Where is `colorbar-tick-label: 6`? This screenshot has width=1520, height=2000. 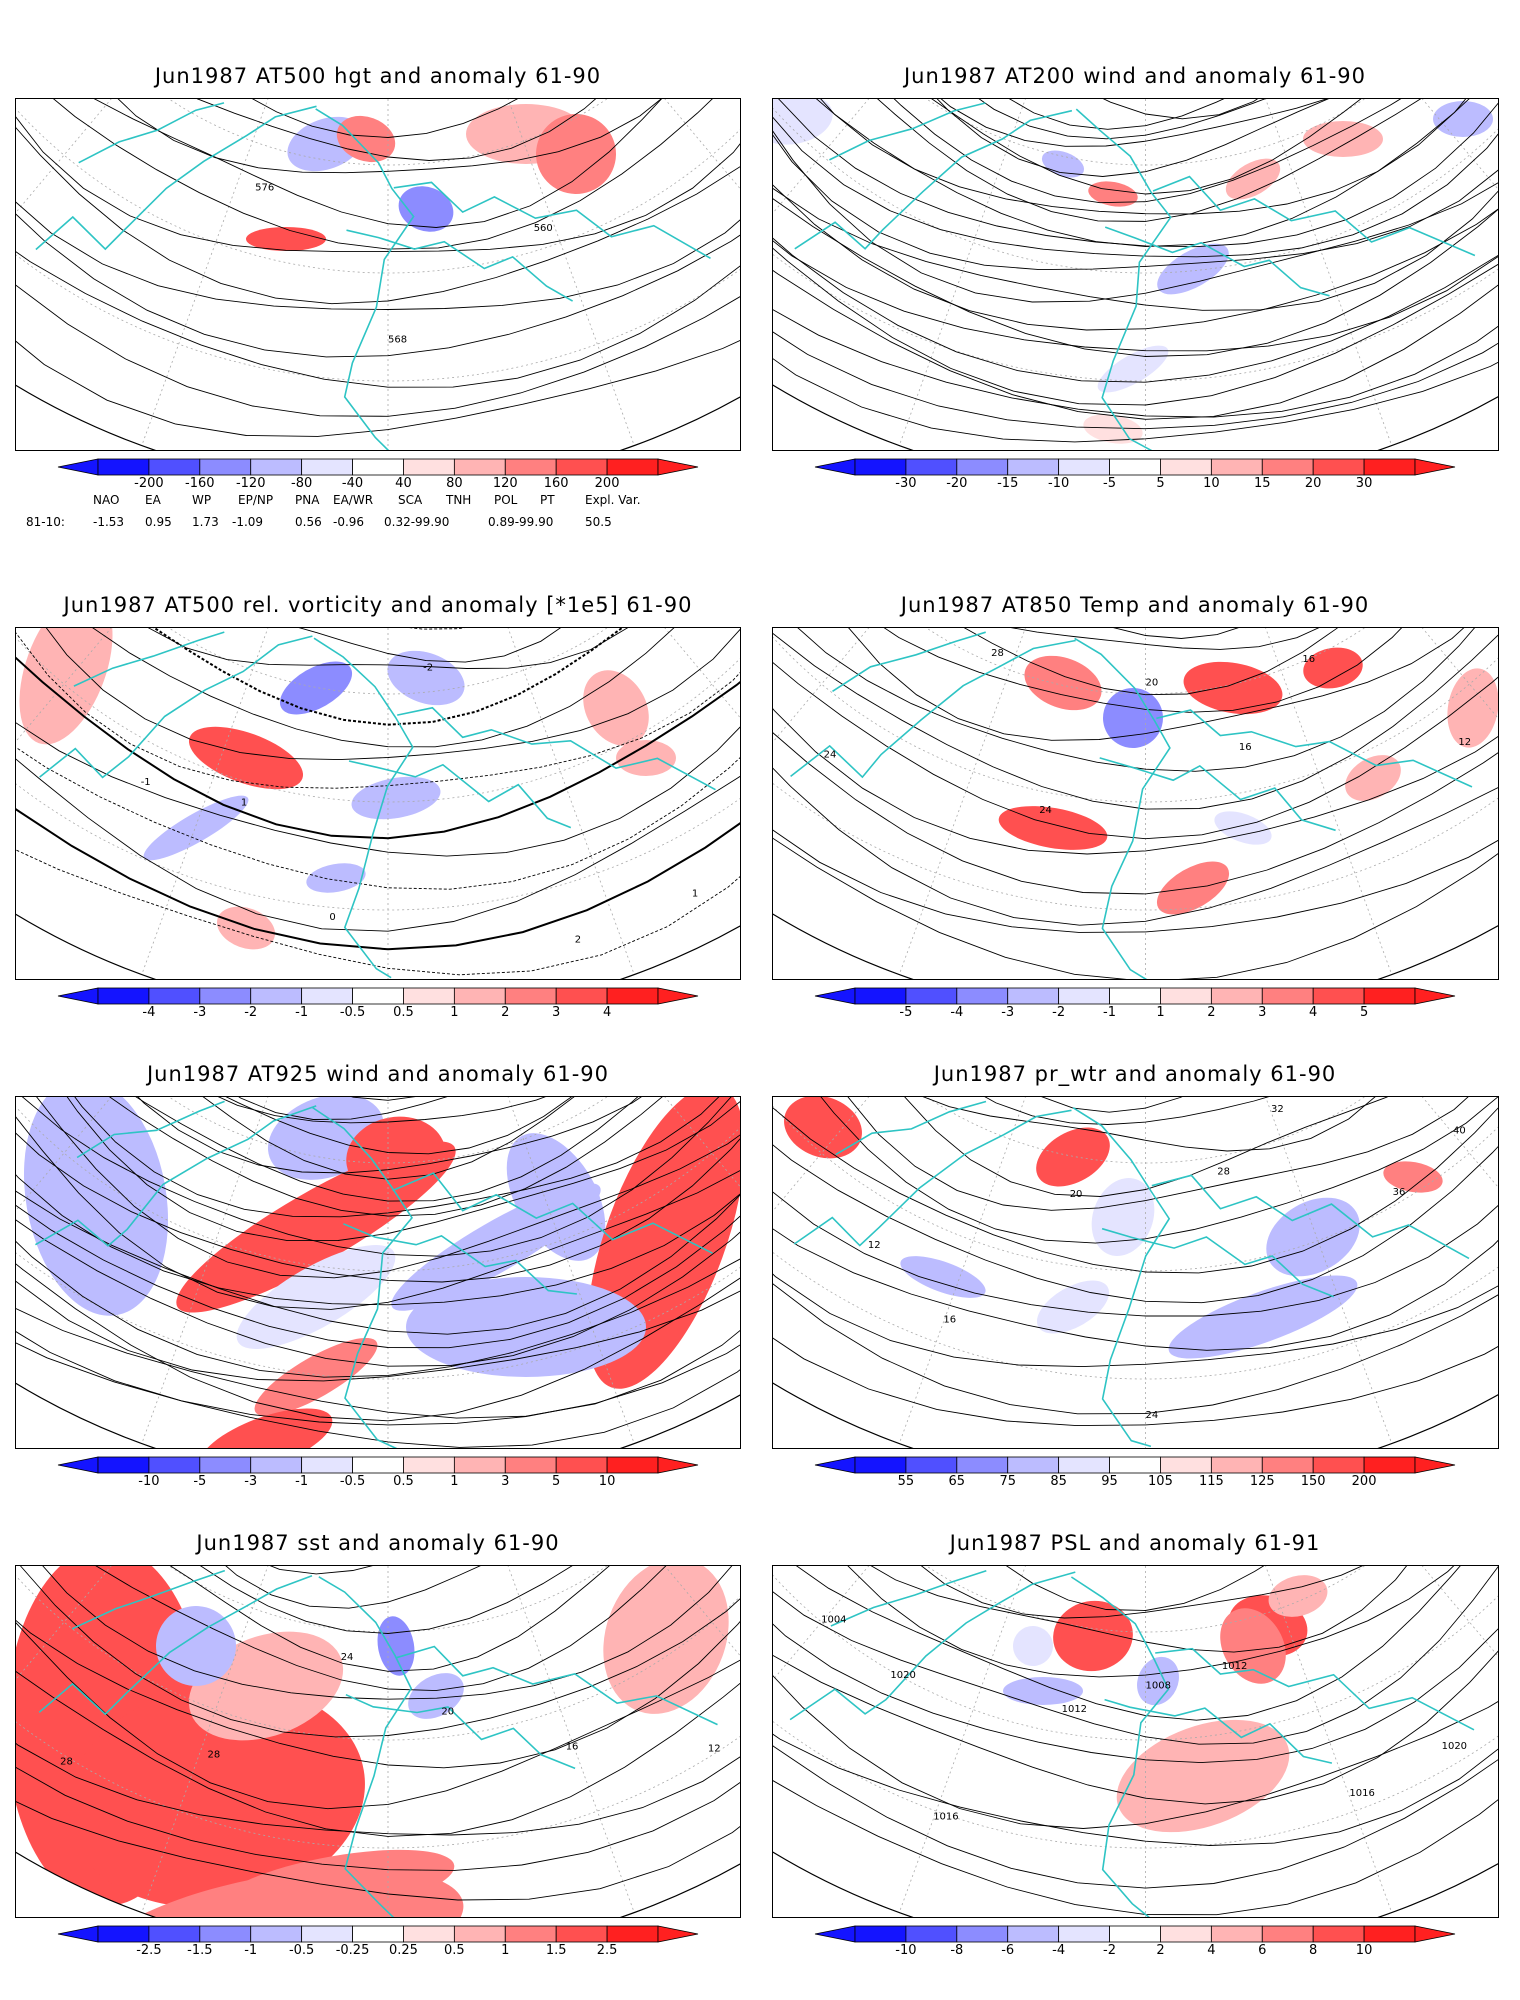 colorbar-tick-label: 6 is located at coordinates (1262, 1950).